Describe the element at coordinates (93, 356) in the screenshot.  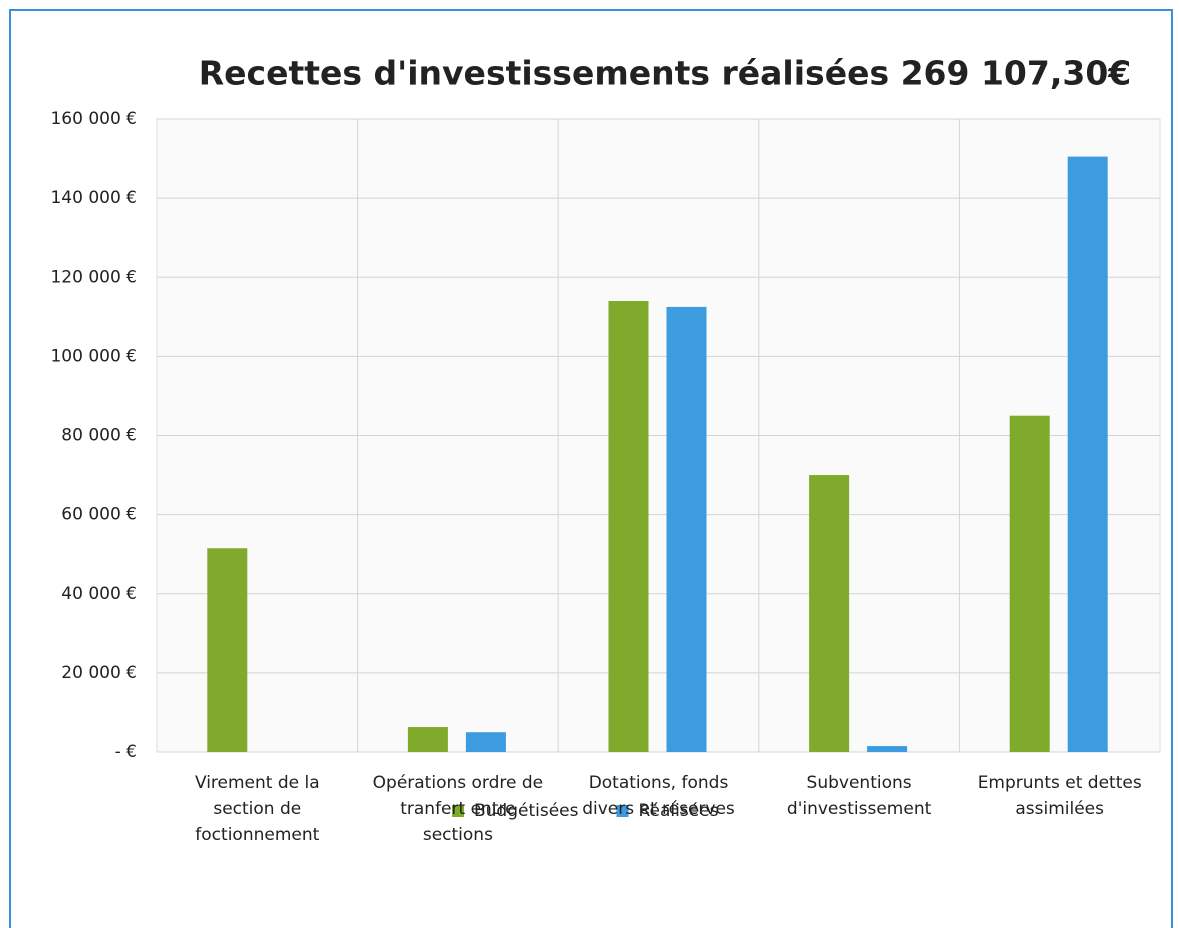
I see `y-tick-label: 100 000 €` at that location.